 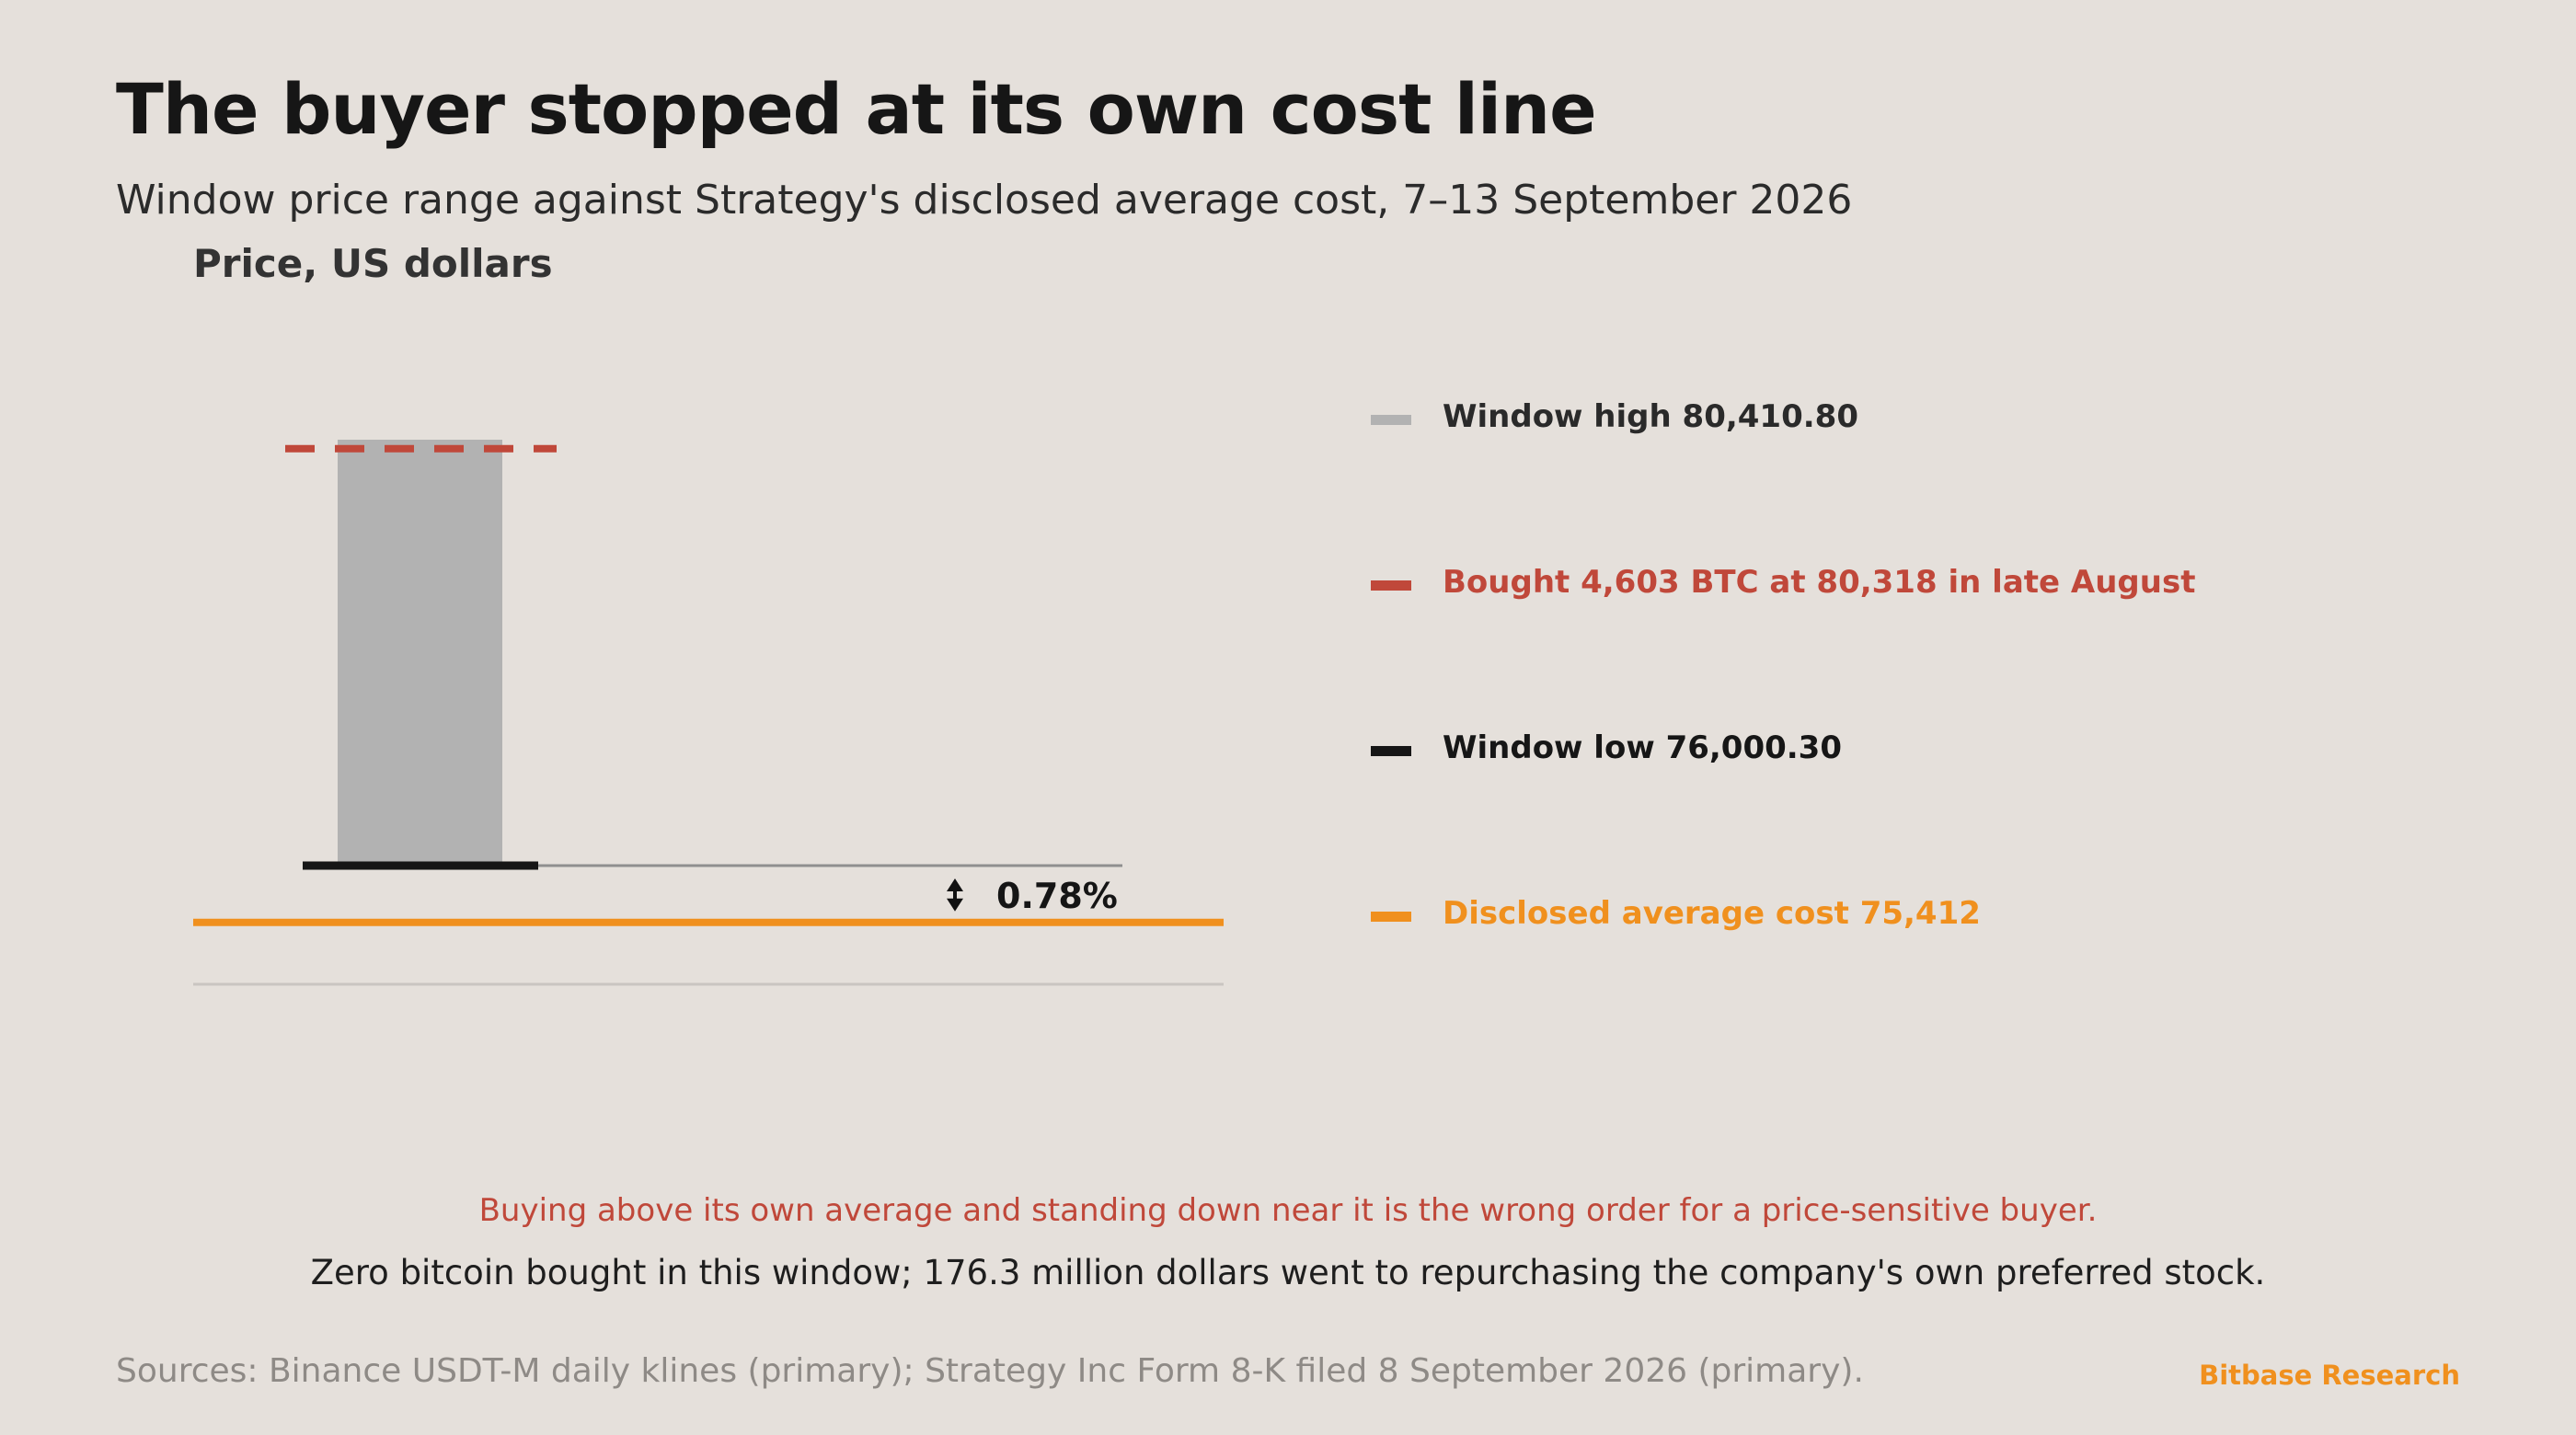 What do you see at coordinates (373, 263) in the screenshot?
I see `y-axis-label: Price, US dollars` at bounding box center [373, 263].